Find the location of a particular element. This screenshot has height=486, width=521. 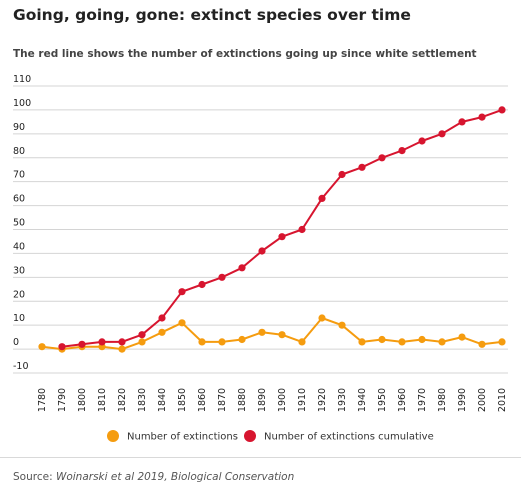

x-tick-label: 1780 is located at coordinates (42, 400).